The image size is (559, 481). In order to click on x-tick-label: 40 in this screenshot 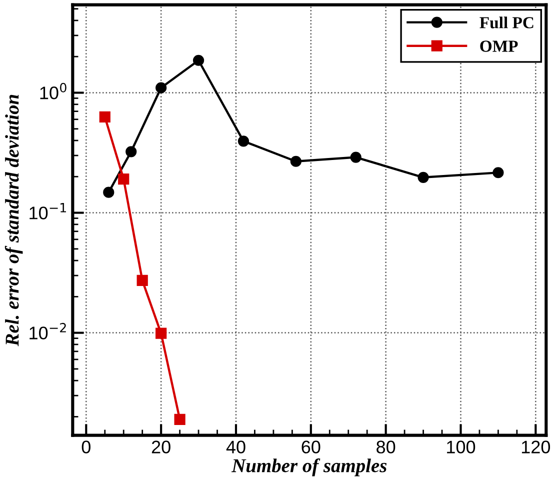, I will do `click(236, 447)`.